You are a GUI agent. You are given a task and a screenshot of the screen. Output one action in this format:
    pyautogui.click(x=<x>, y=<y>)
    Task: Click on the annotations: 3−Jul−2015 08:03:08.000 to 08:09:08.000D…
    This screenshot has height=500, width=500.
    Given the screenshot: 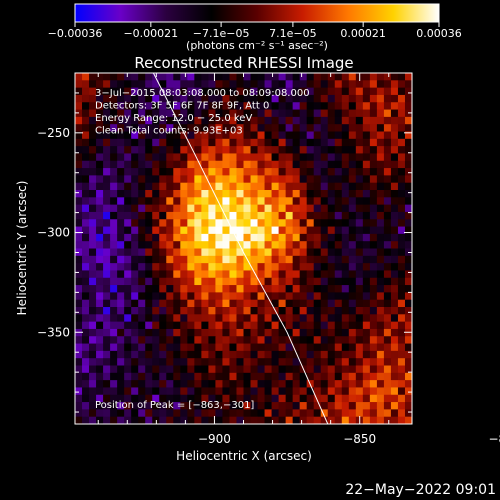 What is the action you would take?
    pyautogui.click(x=202, y=112)
    